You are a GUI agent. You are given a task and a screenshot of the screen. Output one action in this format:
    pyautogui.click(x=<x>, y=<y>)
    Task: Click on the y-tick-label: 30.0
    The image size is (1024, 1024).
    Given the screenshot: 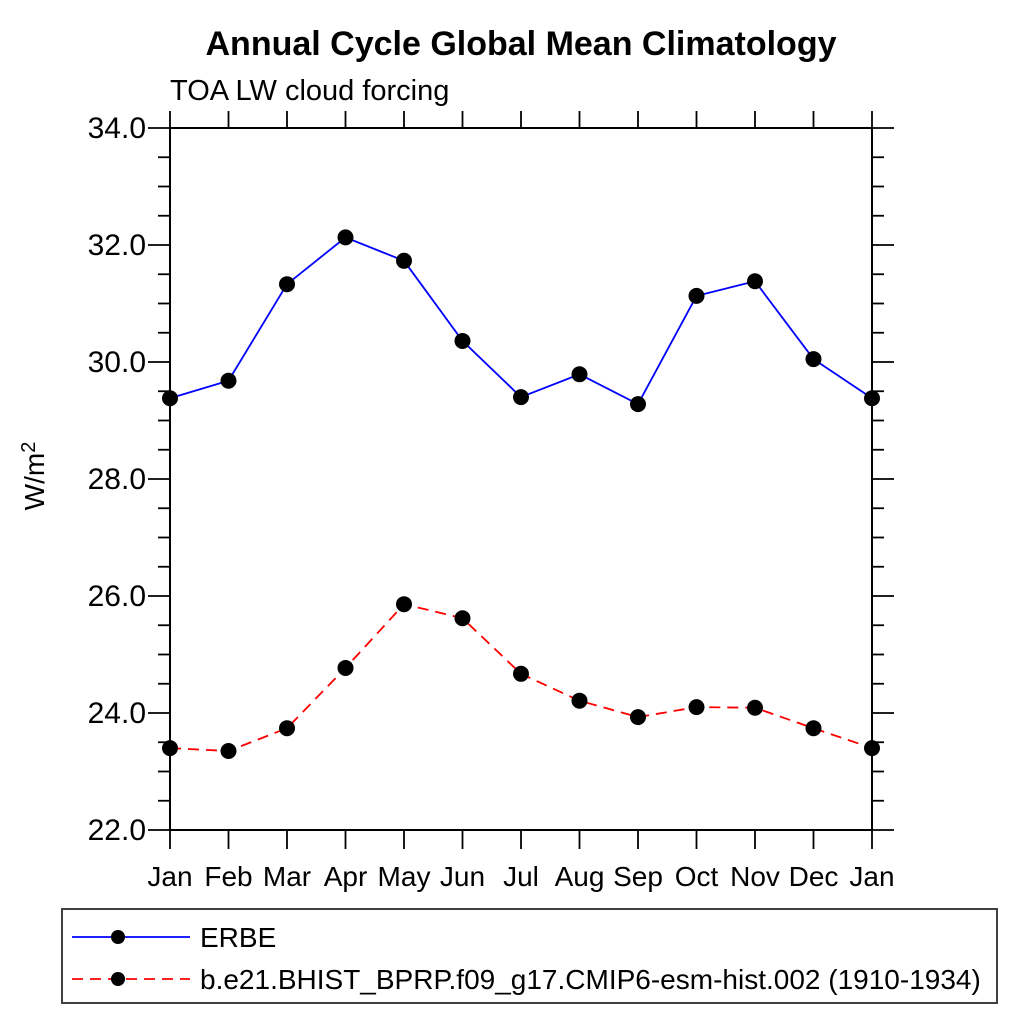 What is the action you would take?
    pyautogui.click(x=117, y=362)
    